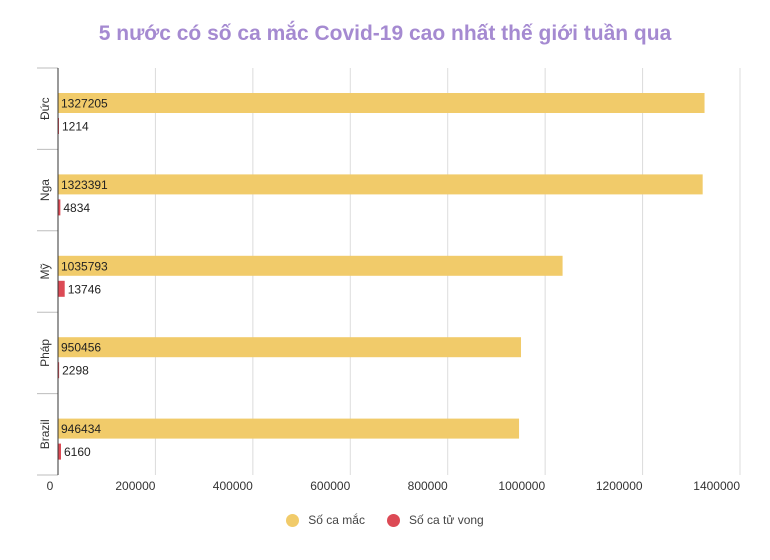 The width and height of the screenshot is (770, 560). I want to click on category-label: Pháp, so click(45, 353).